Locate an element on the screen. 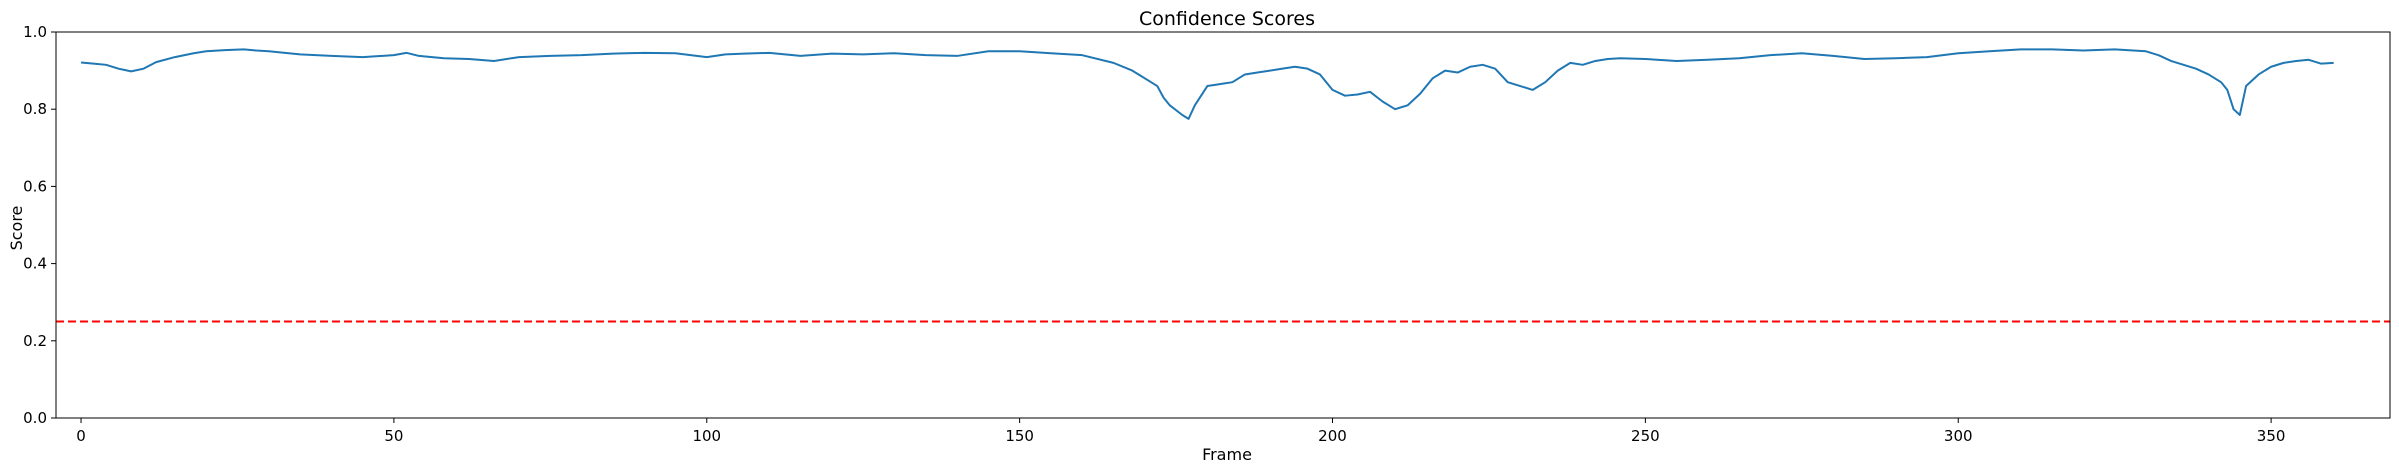 Image resolution: width=2399 pixels, height=472 pixels. x-tick-label: 0 is located at coordinates (81, 436).